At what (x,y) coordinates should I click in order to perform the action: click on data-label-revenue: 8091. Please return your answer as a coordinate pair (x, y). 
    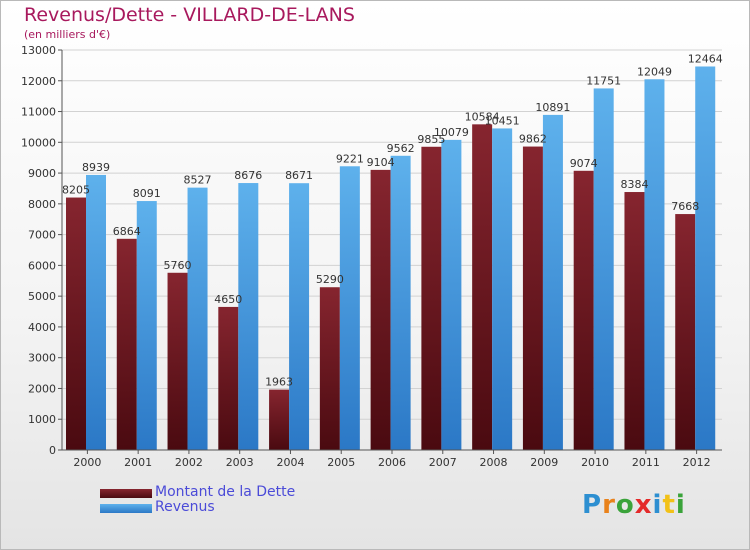
    Looking at the image, I should click on (147, 193).